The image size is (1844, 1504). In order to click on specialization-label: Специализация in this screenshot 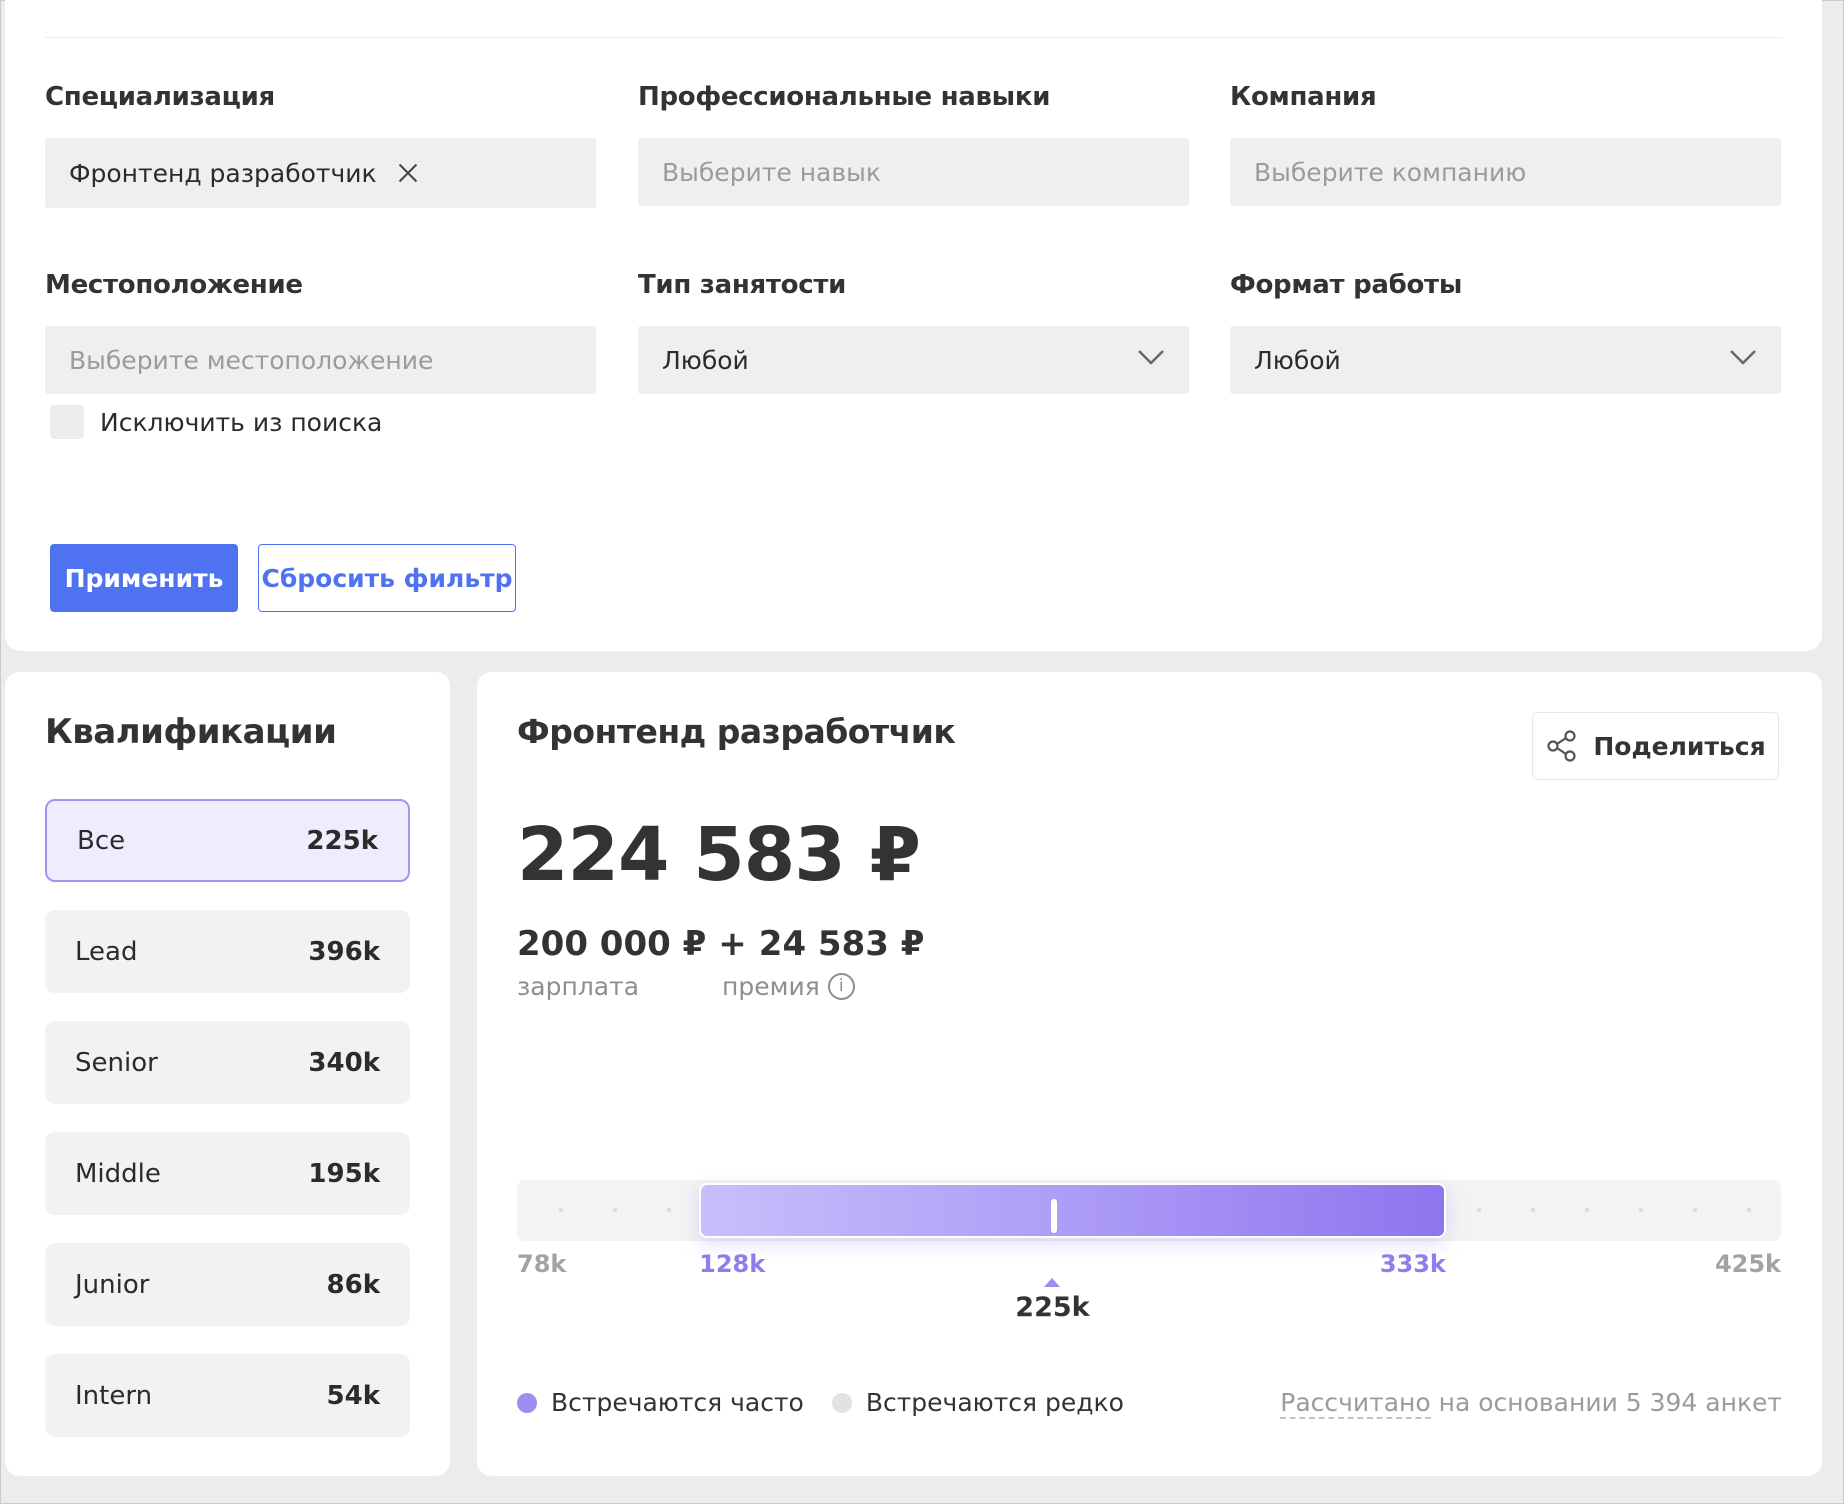, I will do `click(160, 97)`.